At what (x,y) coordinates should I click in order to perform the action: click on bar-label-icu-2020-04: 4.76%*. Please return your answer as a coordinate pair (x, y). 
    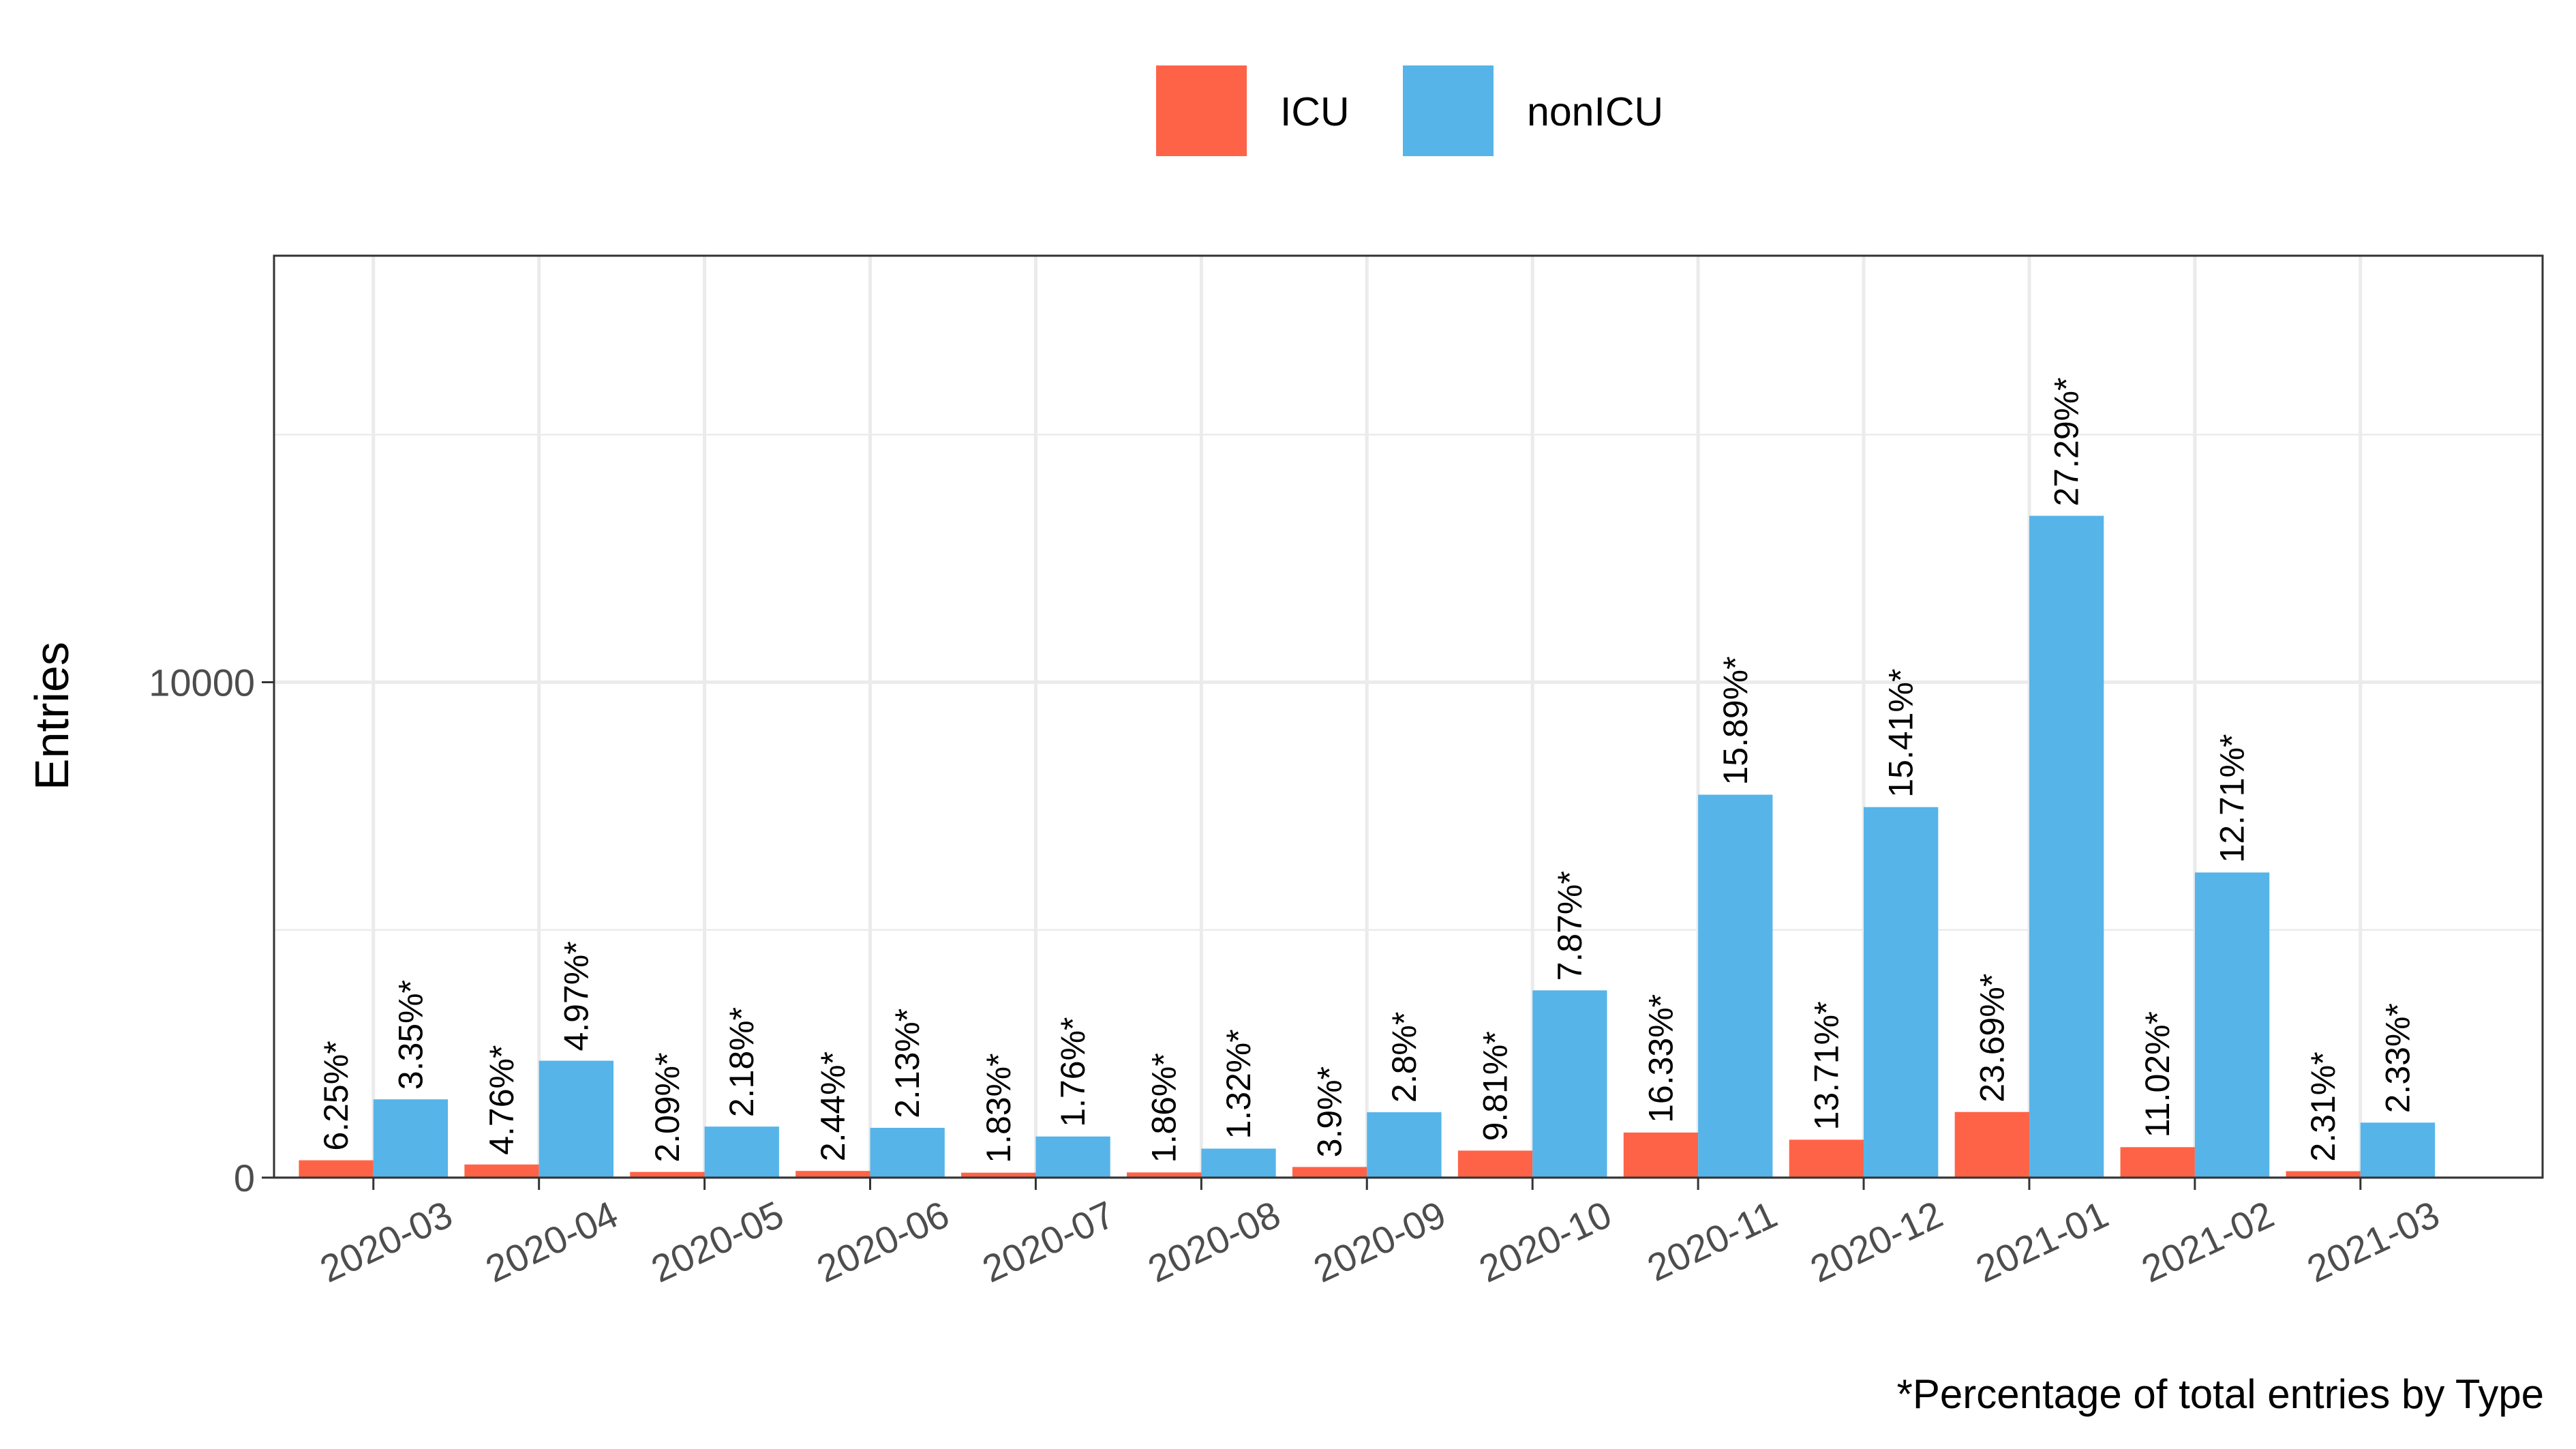
    Looking at the image, I should click on (502, 1100).